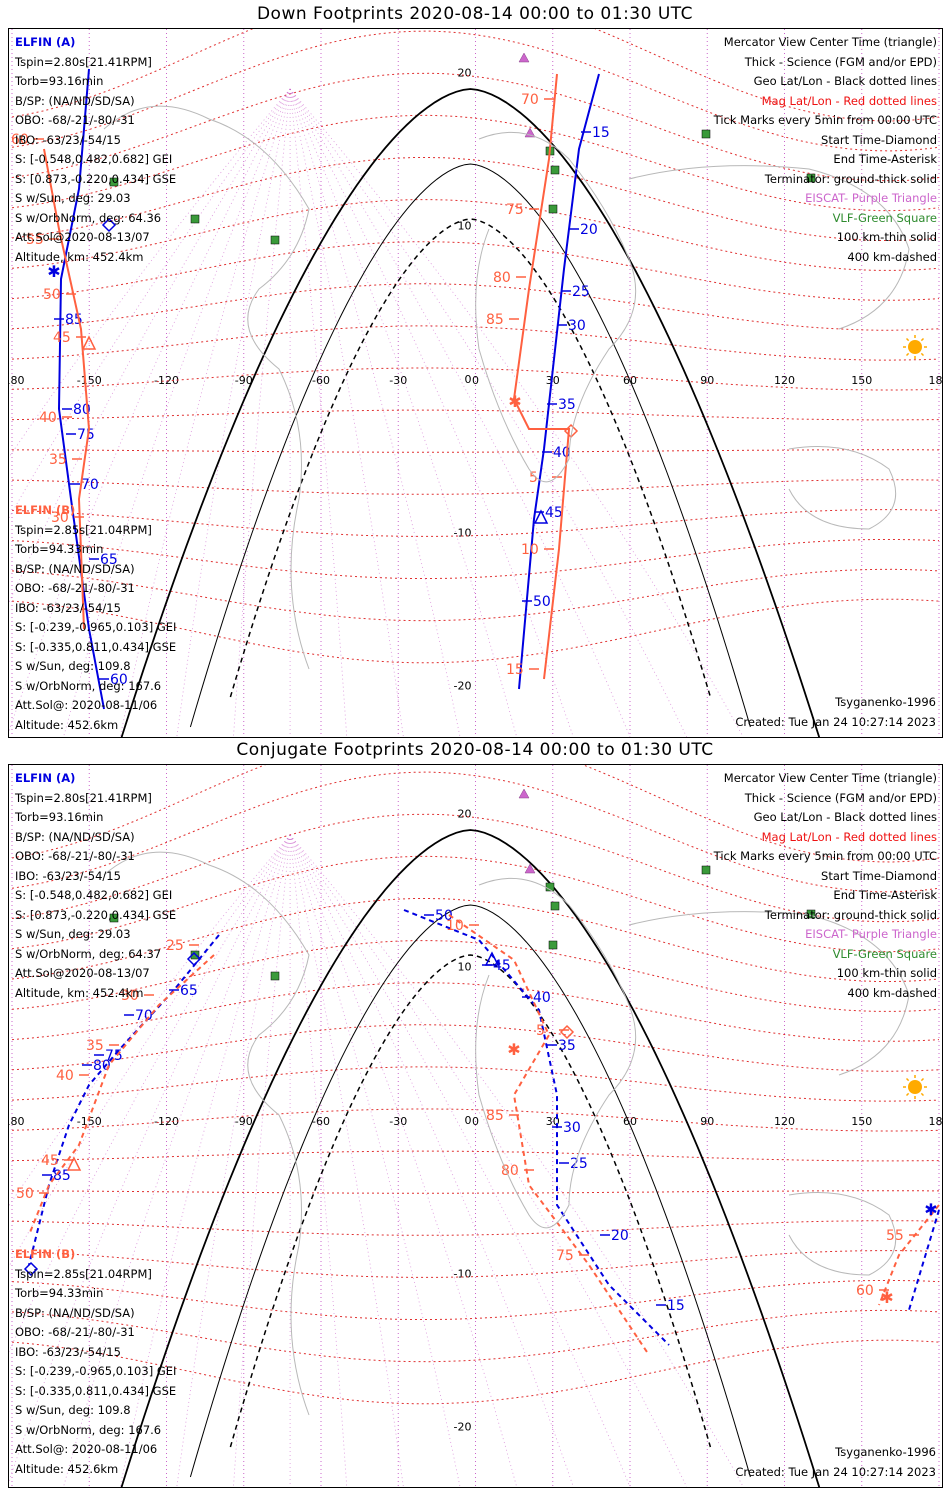 The width and height of the screenshot is (950, 1500). Describe the element at coordinates (96, 914) in the screenshot. I see `elfin-a-line: S: [0.873,-0.220,0.434] GSE` at that location.